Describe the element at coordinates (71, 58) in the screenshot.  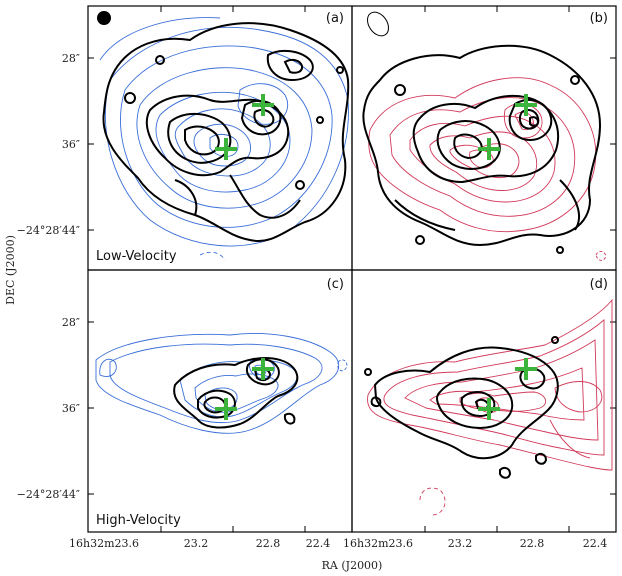
I see `y-tick-top-0: 28″` at that location.